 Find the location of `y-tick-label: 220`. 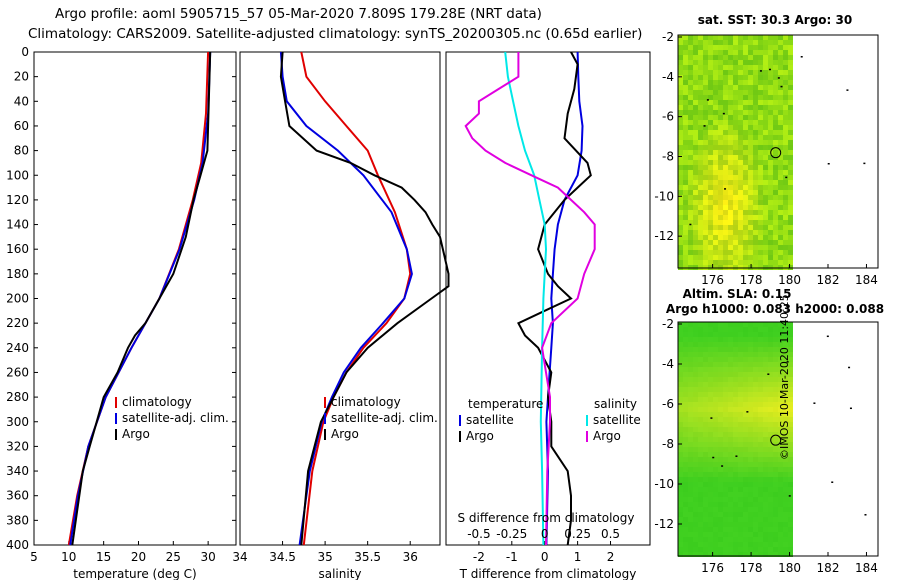

y-tick-label: 220 is located at coordinates (17, 323).